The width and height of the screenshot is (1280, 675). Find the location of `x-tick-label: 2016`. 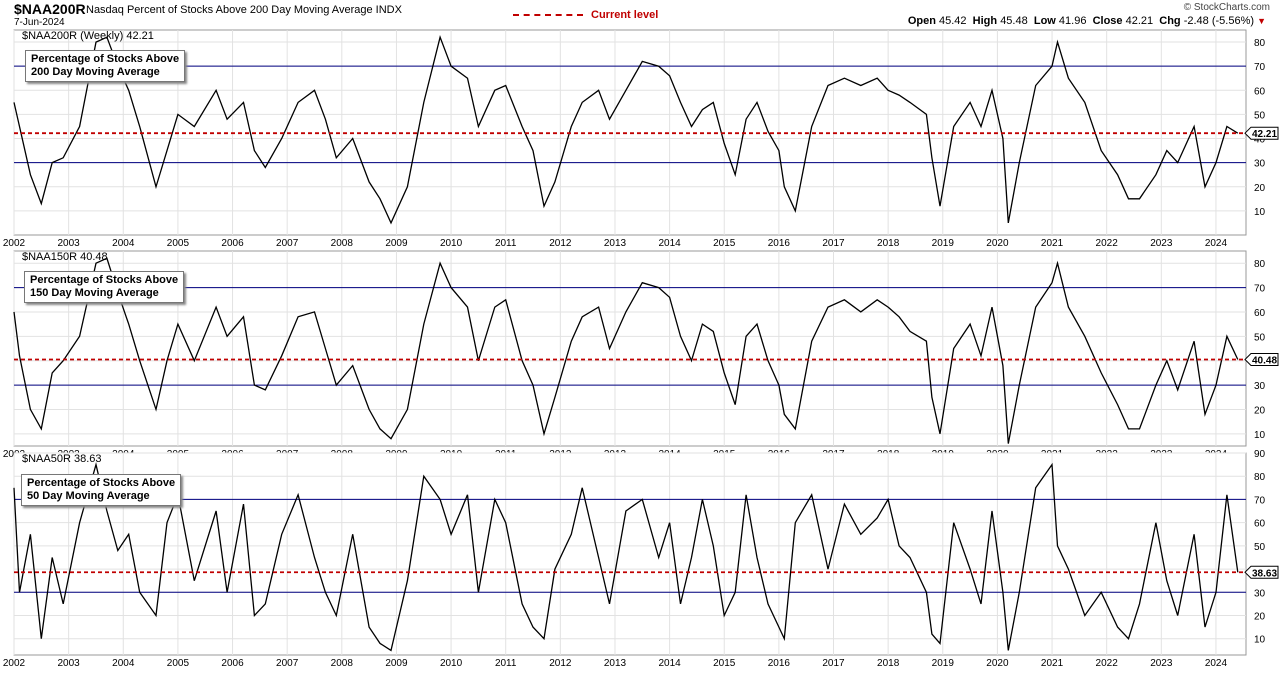

x-tick-label: 2016 is located at coordinates (779, 663).